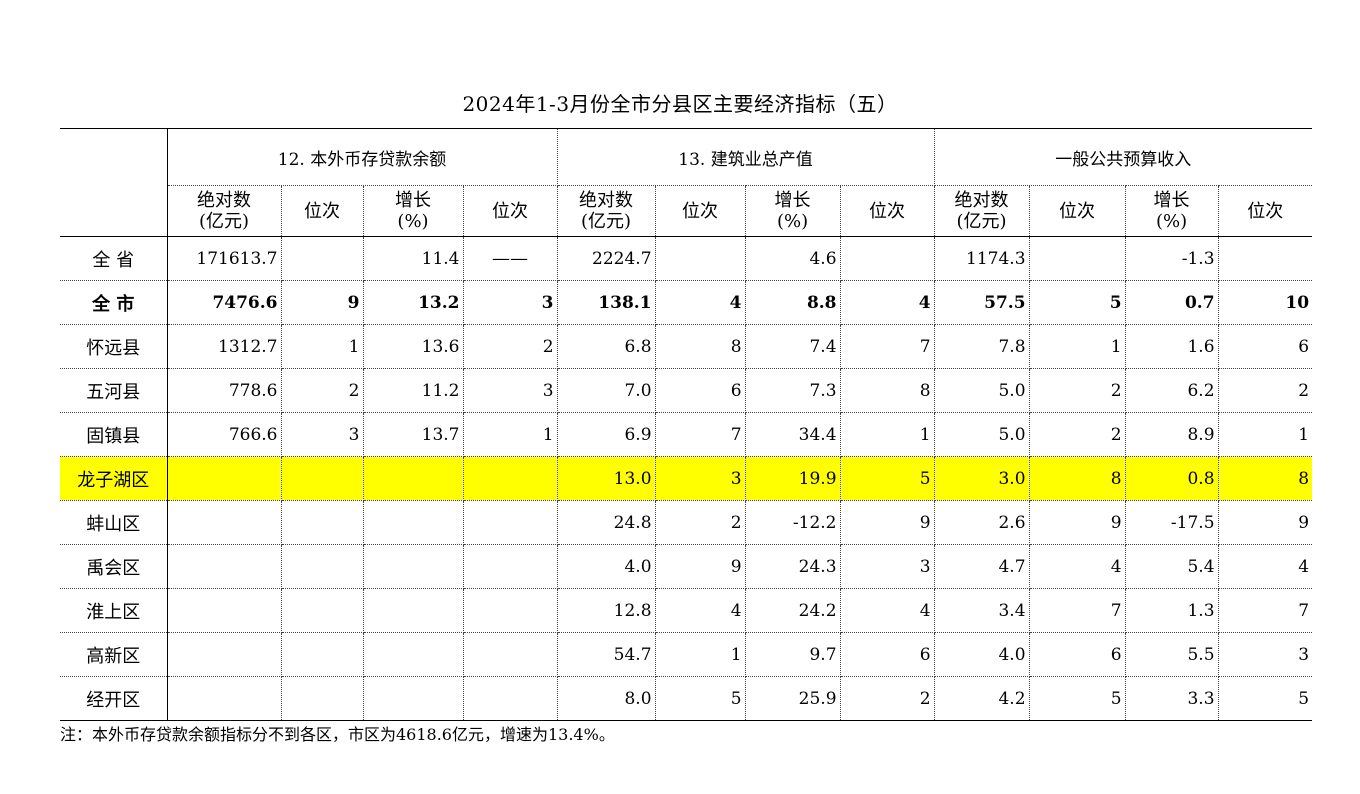  I want to click on table-row: 全 市 7476.6 9 13.2 3 138.1 4 8.8 4 57.5 5 0.7 10, so click(686, 302).